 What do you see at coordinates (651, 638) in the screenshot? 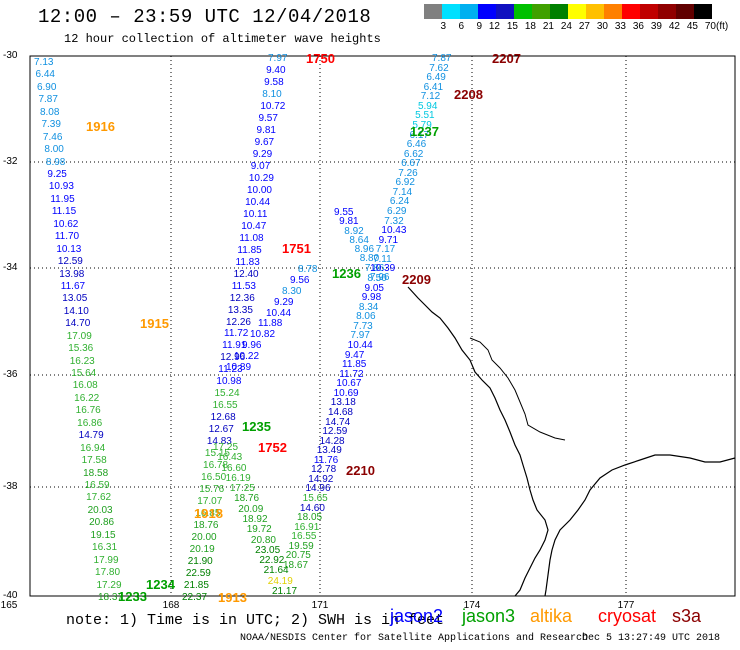
I see `timestamp: Dec 5 13:27:49 UTC 2018` at bounding box center [651, 638].